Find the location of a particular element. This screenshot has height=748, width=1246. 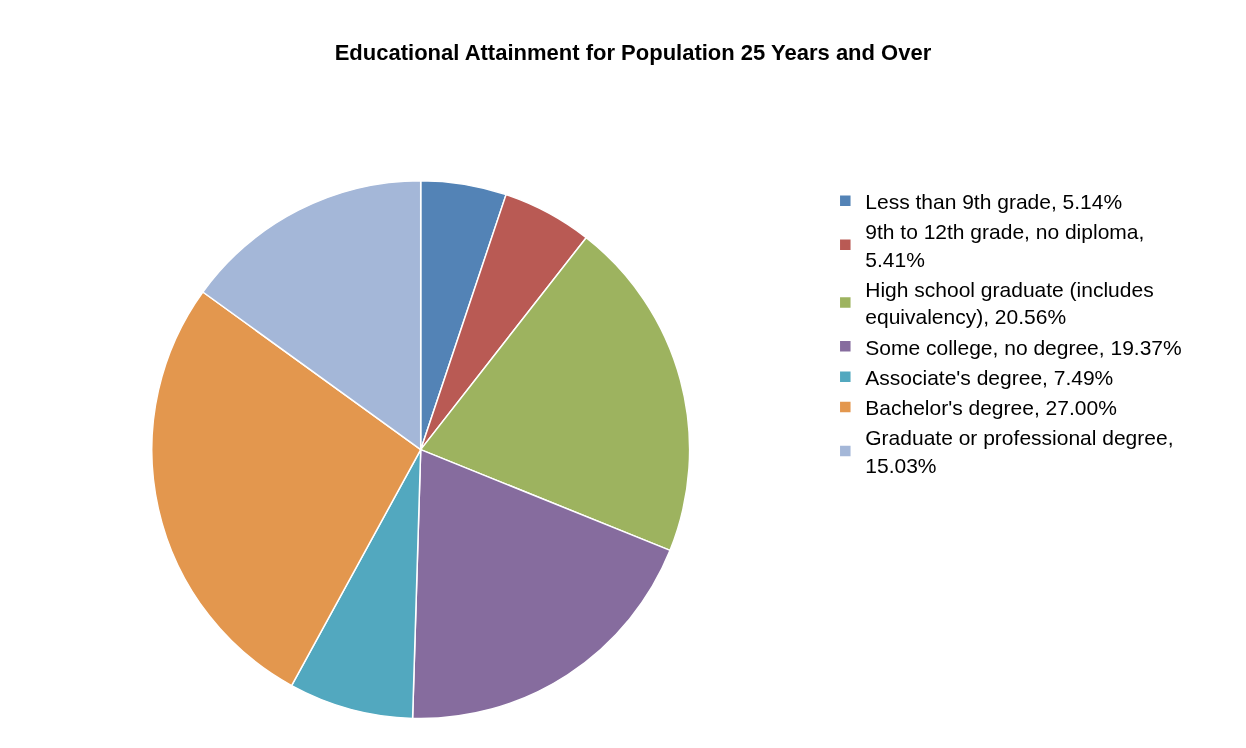

legend-label: 9th to 12th grade, no diploma, 5.41% is located at coordinates (1005, 245).